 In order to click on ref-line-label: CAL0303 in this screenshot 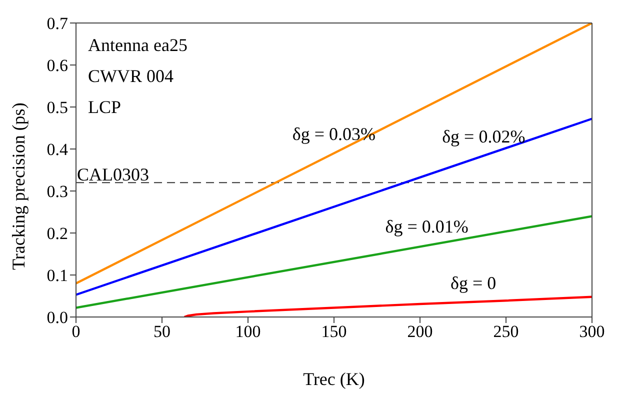, I will do `click(113, 174)`.